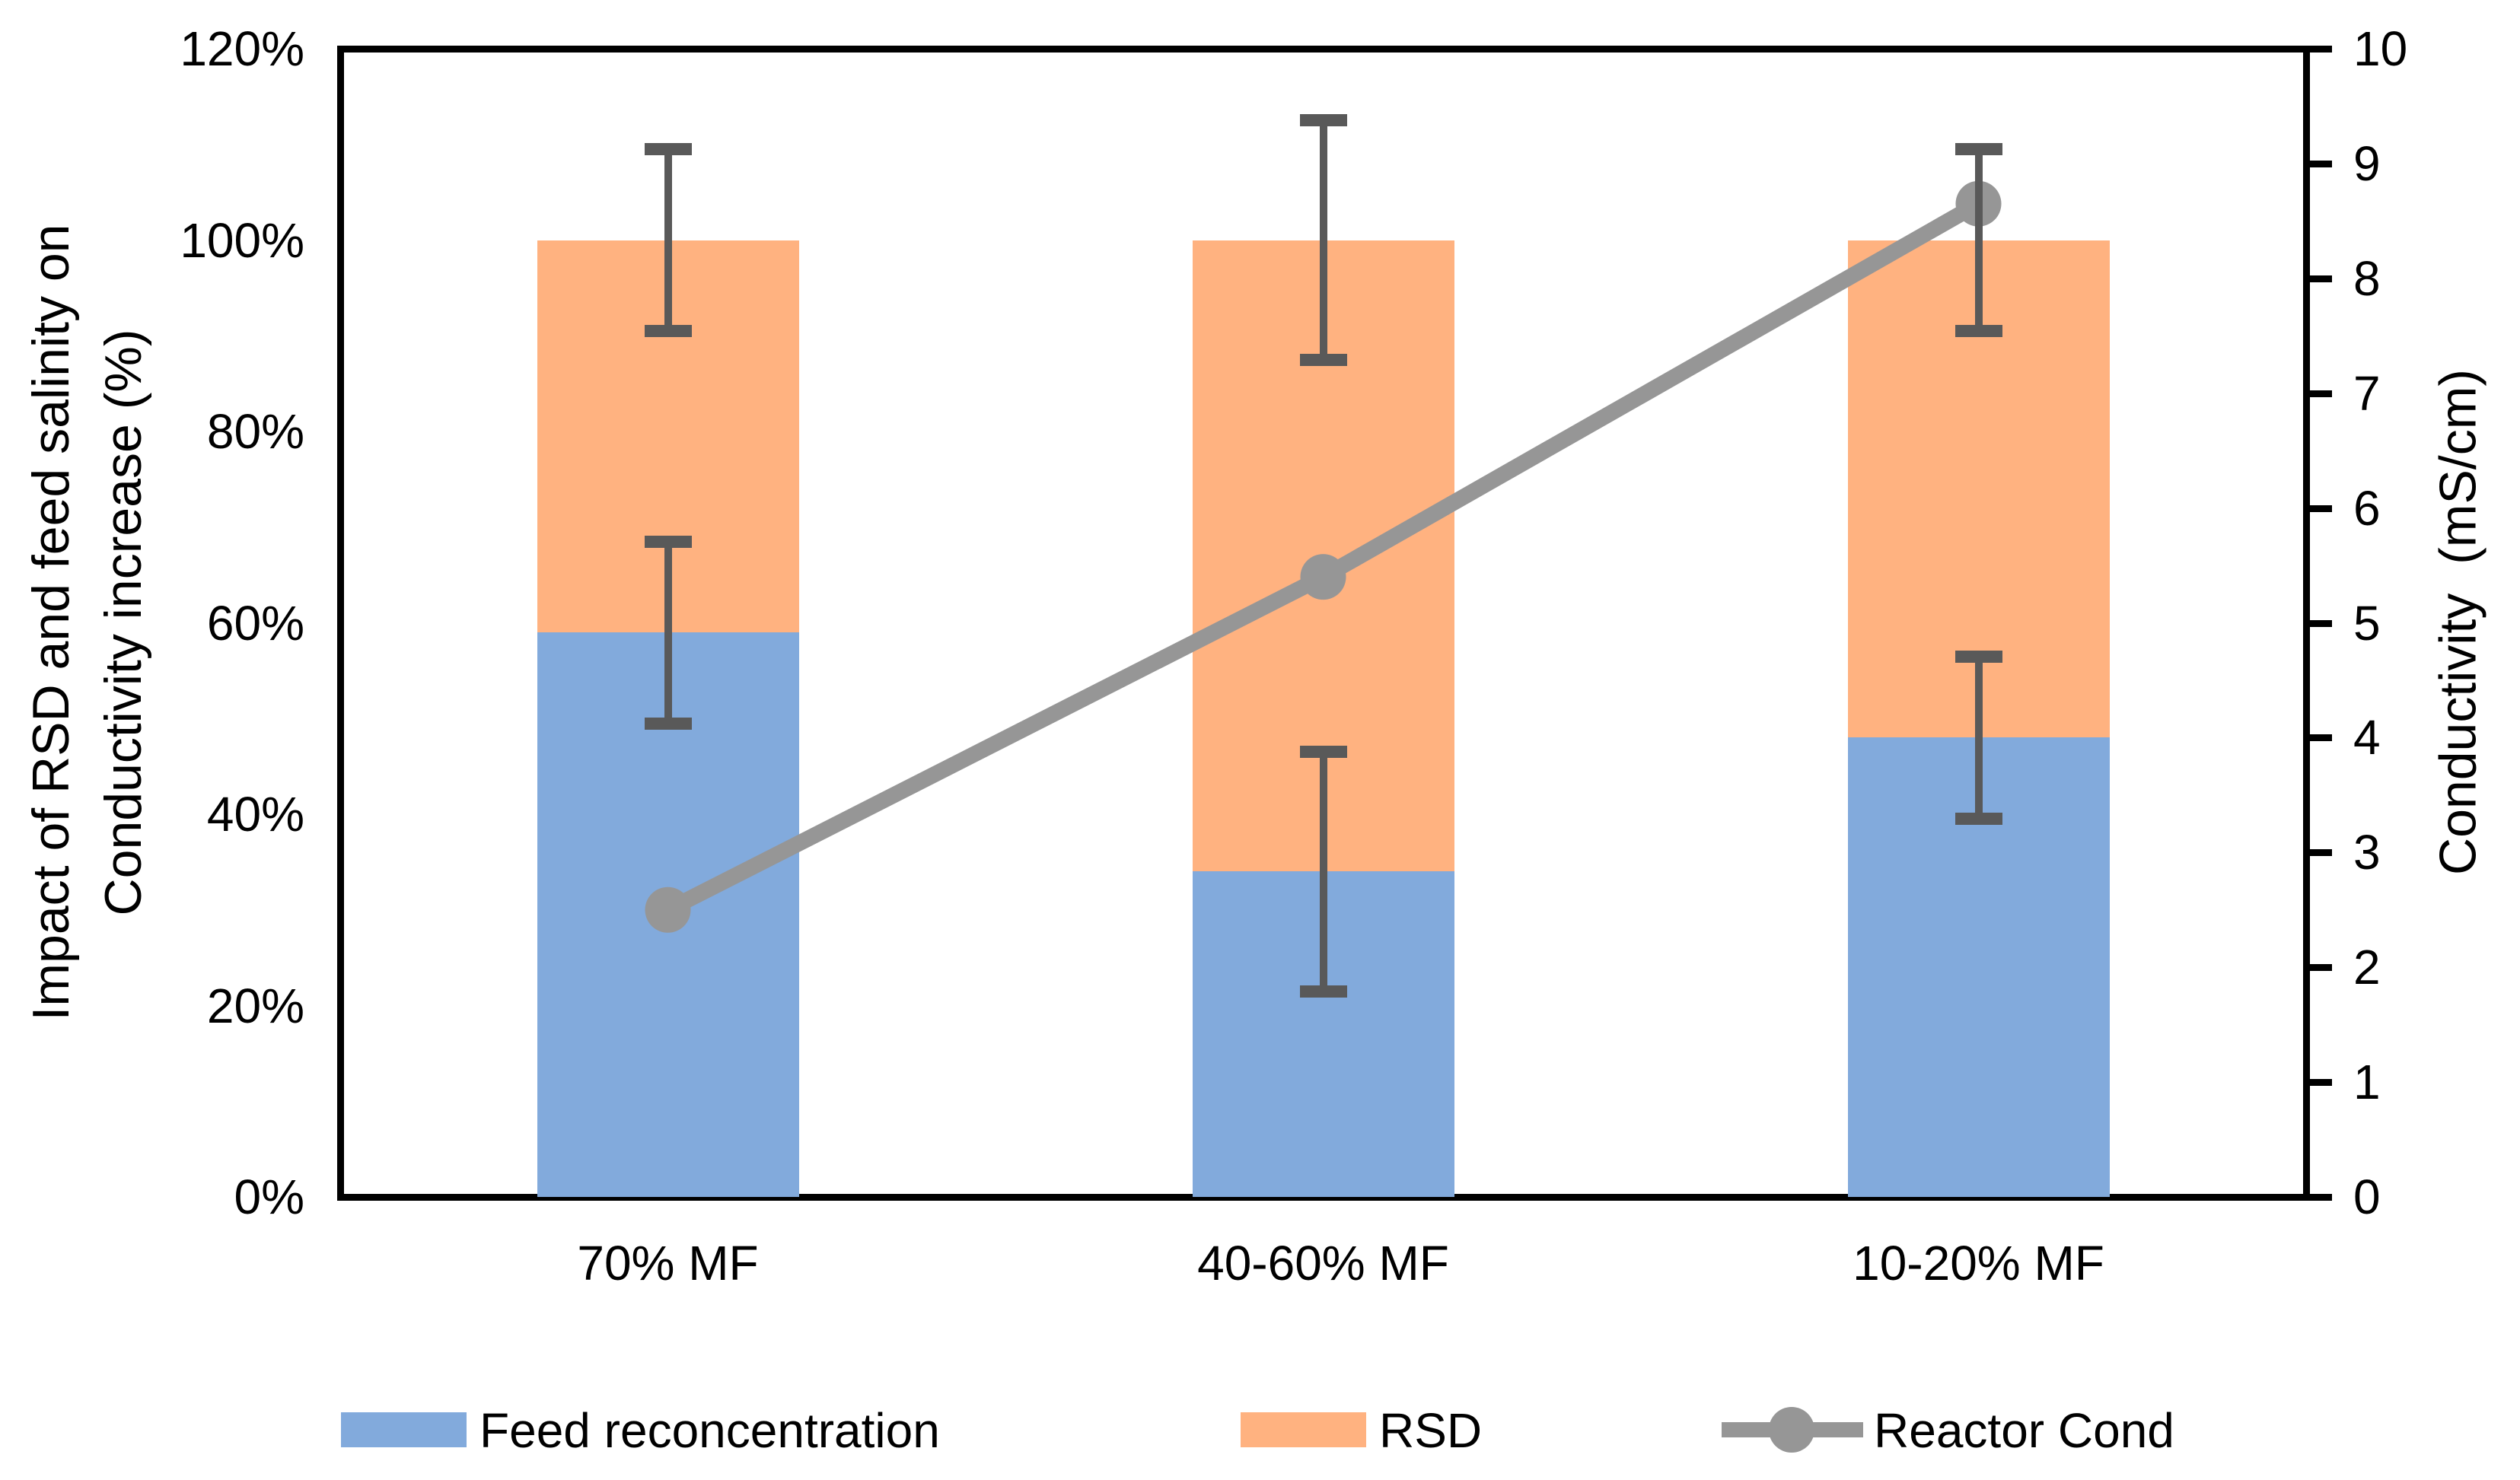 This screenshot has height=1480, width=2520. I want to click on legend-label: RSD, so click(1431, 1430).